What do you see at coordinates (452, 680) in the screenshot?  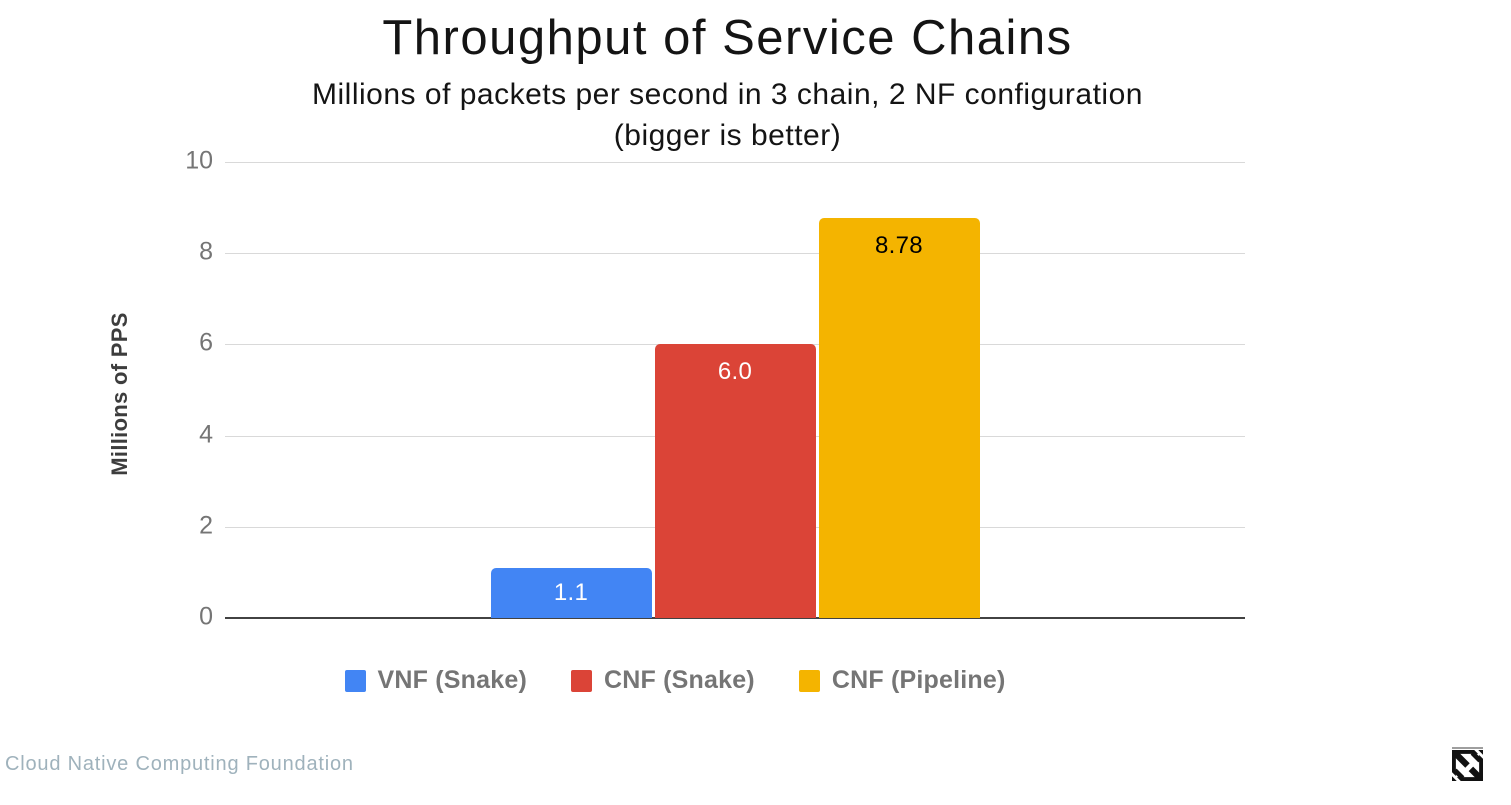 I see `legend-label: VNF (Snake)` at bounding box center [452, 680].